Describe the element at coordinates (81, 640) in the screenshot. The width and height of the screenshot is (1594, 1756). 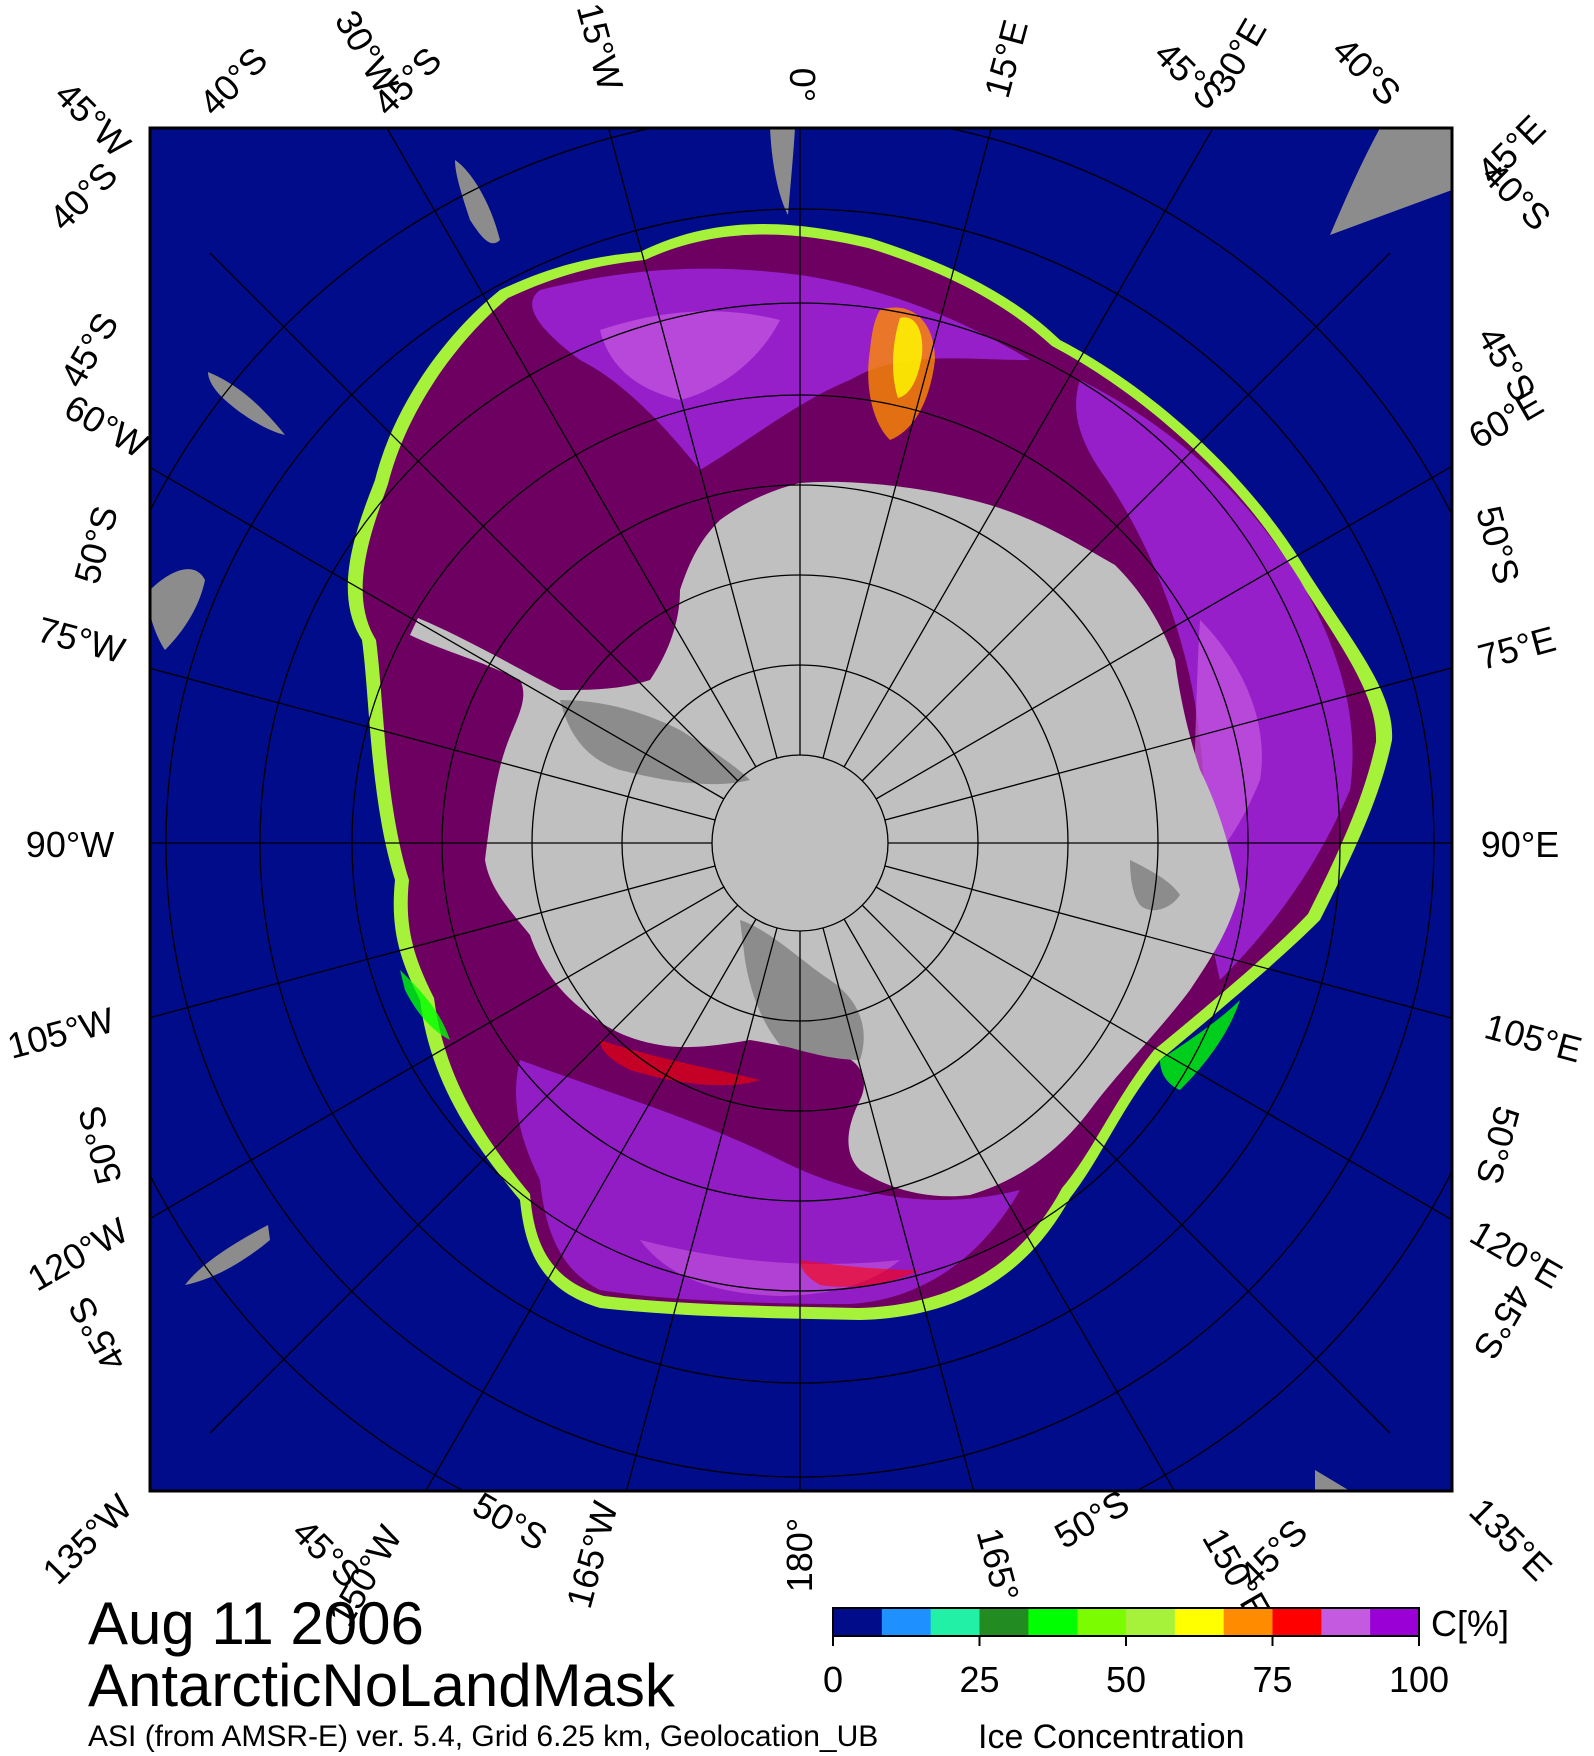
I see `lon-label-left: 75°W` at that location.